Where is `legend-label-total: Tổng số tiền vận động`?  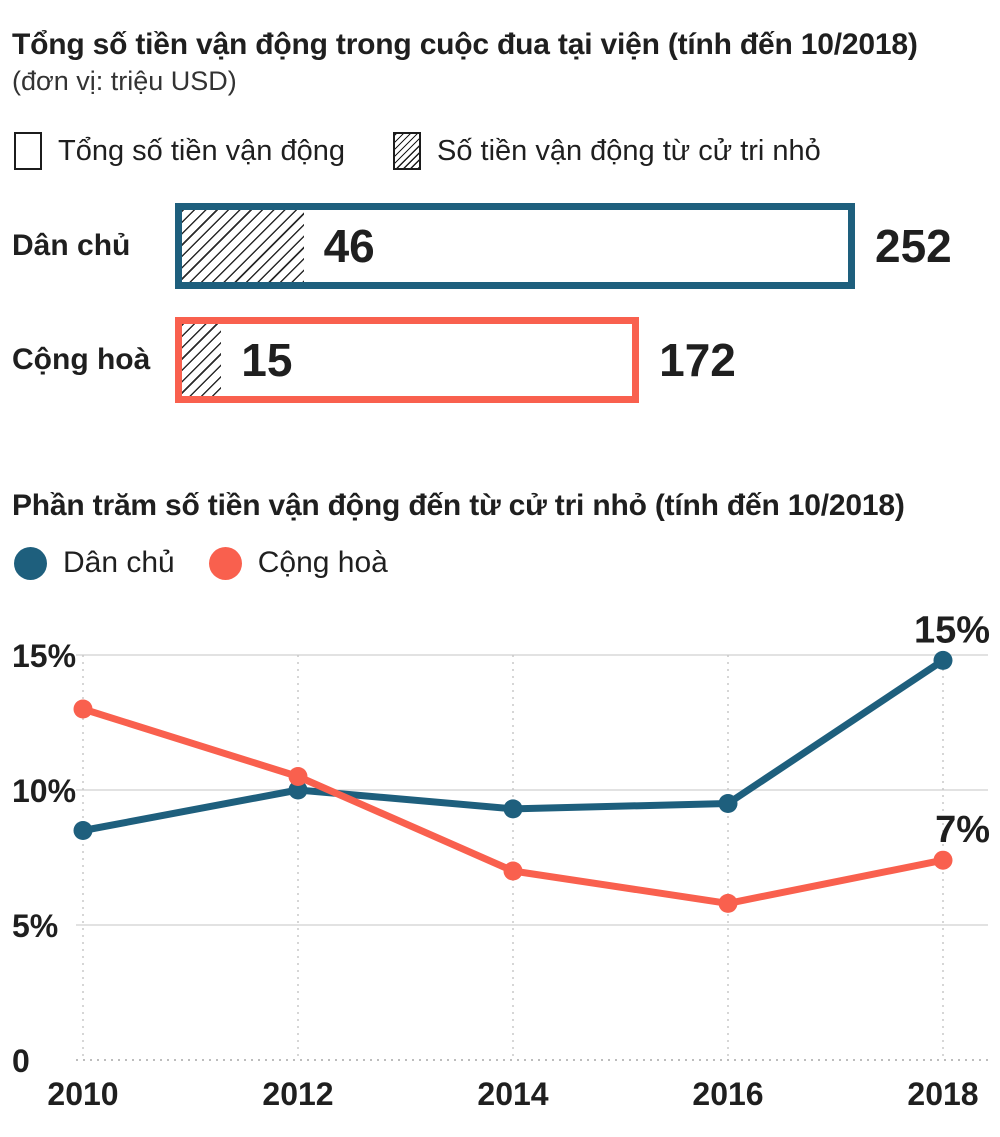 legend-label-total: Tổng số tiền vận động is located at coordinates (201, 150).